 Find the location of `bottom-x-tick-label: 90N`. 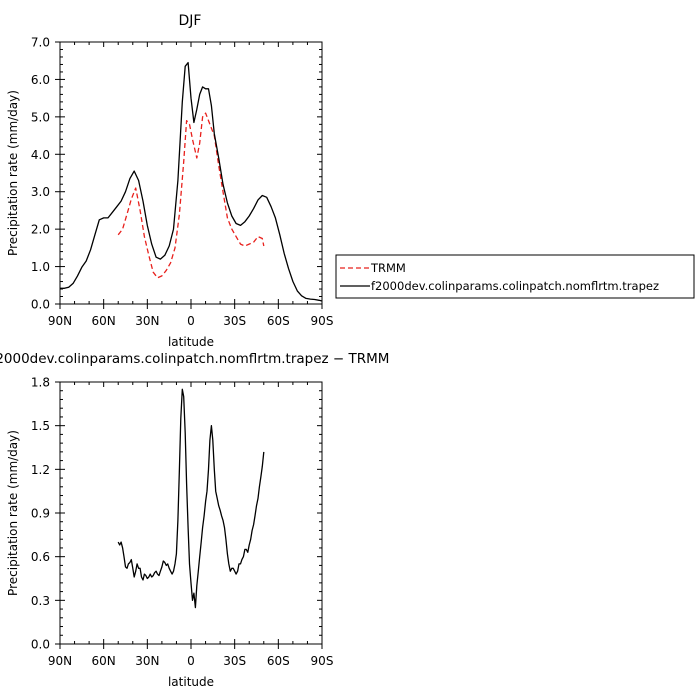

bottom-x-tick-label: 90N is located at coordinates (60, 661).